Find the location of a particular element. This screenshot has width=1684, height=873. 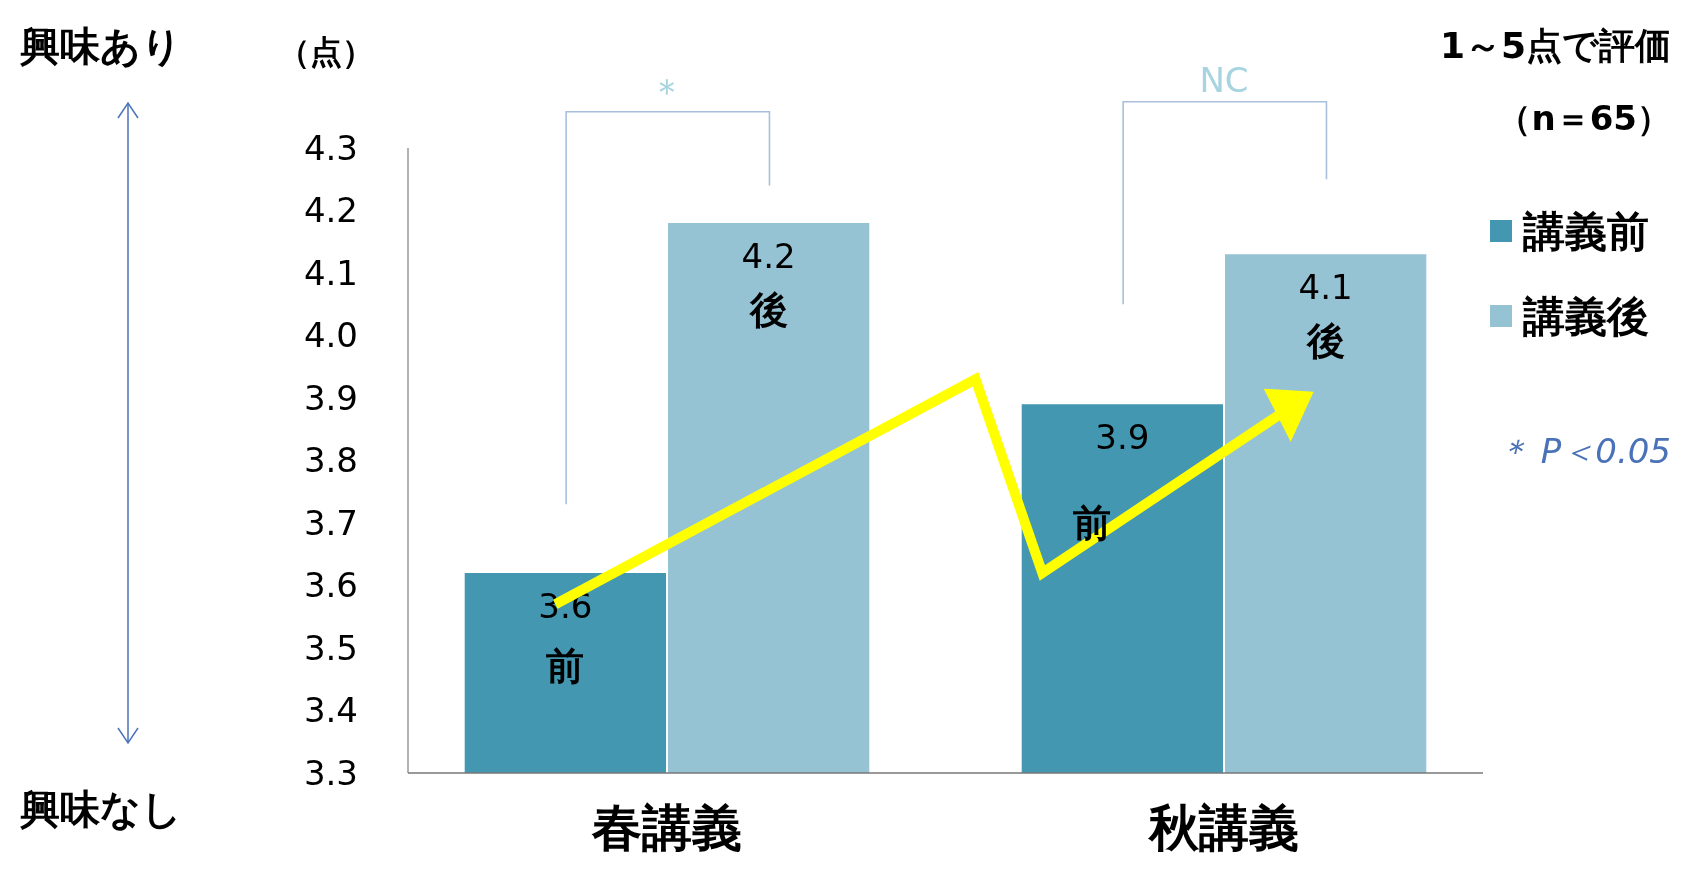

y-tick-label: 4.0 is located at coordinates (330, 335).